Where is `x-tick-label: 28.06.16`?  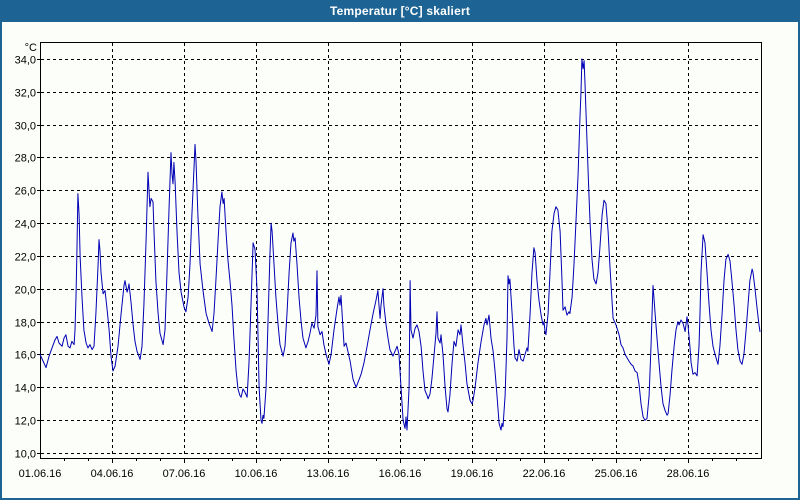
x-tick-label: 28.06.16 is located at coordinates (688, 474).